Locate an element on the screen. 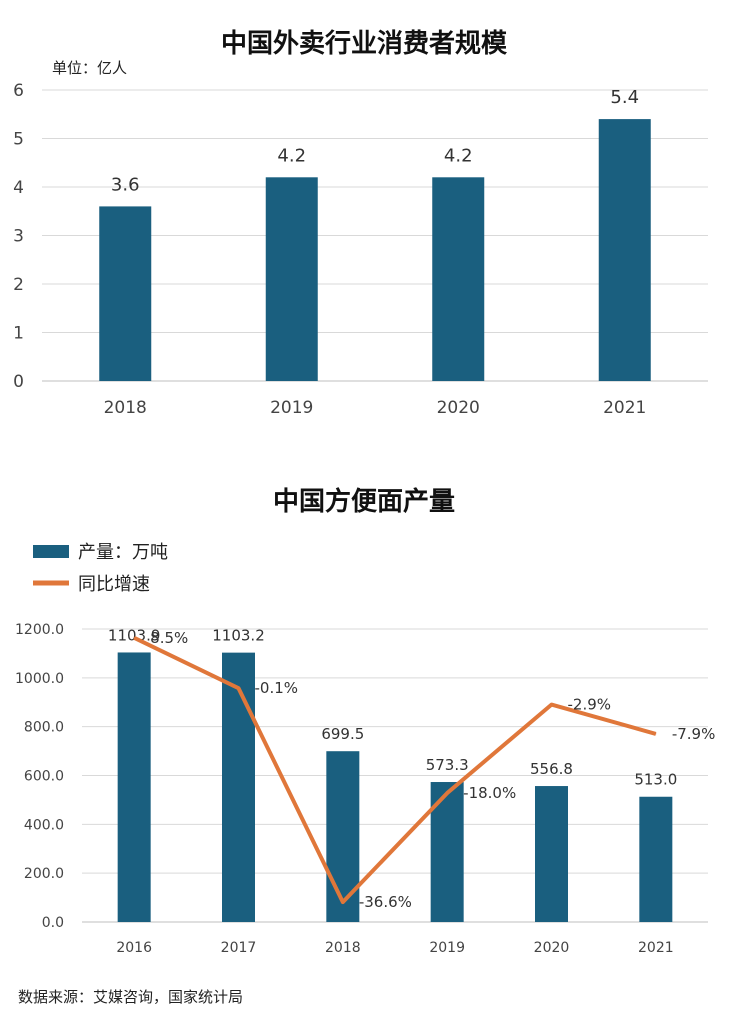 The image size is (729, 1024). y-tick-label: 6 is located at coordinates (18, 91).